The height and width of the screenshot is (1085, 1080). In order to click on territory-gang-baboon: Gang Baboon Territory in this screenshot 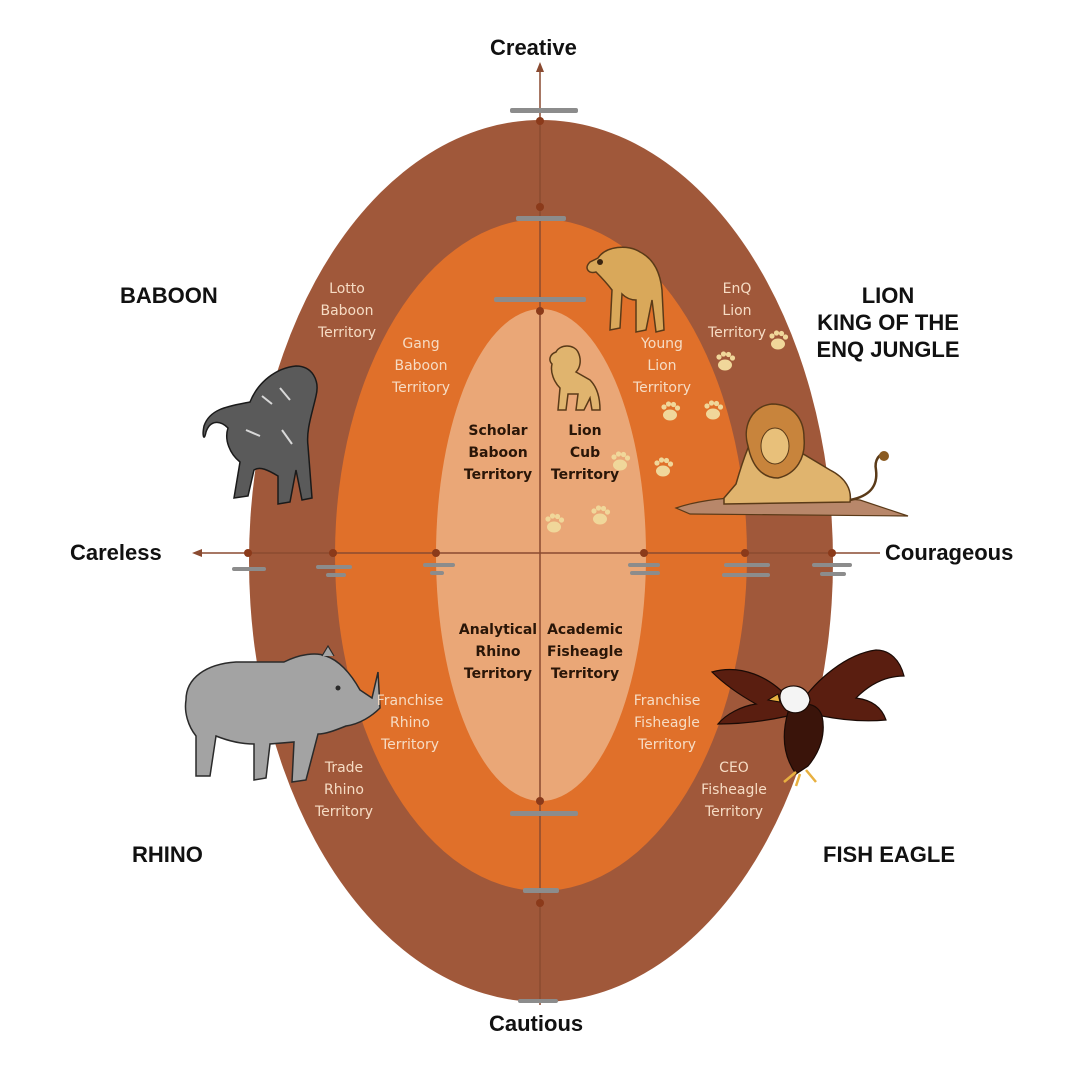, I will do `click(421, 366)`.